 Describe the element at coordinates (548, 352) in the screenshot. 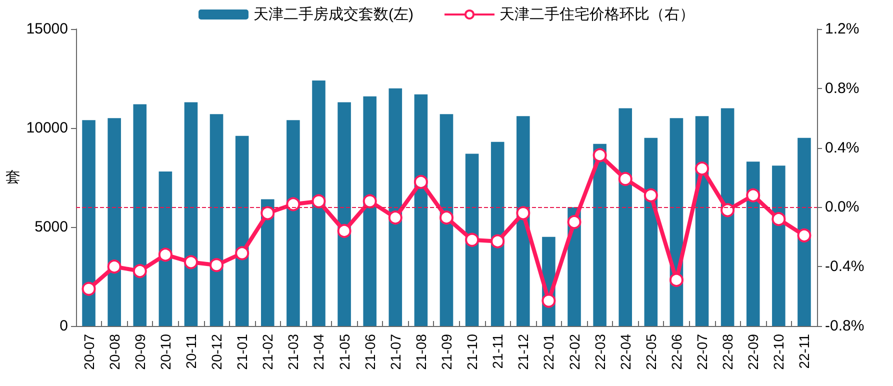

I see `x-tick-label: 22-01` at that location.